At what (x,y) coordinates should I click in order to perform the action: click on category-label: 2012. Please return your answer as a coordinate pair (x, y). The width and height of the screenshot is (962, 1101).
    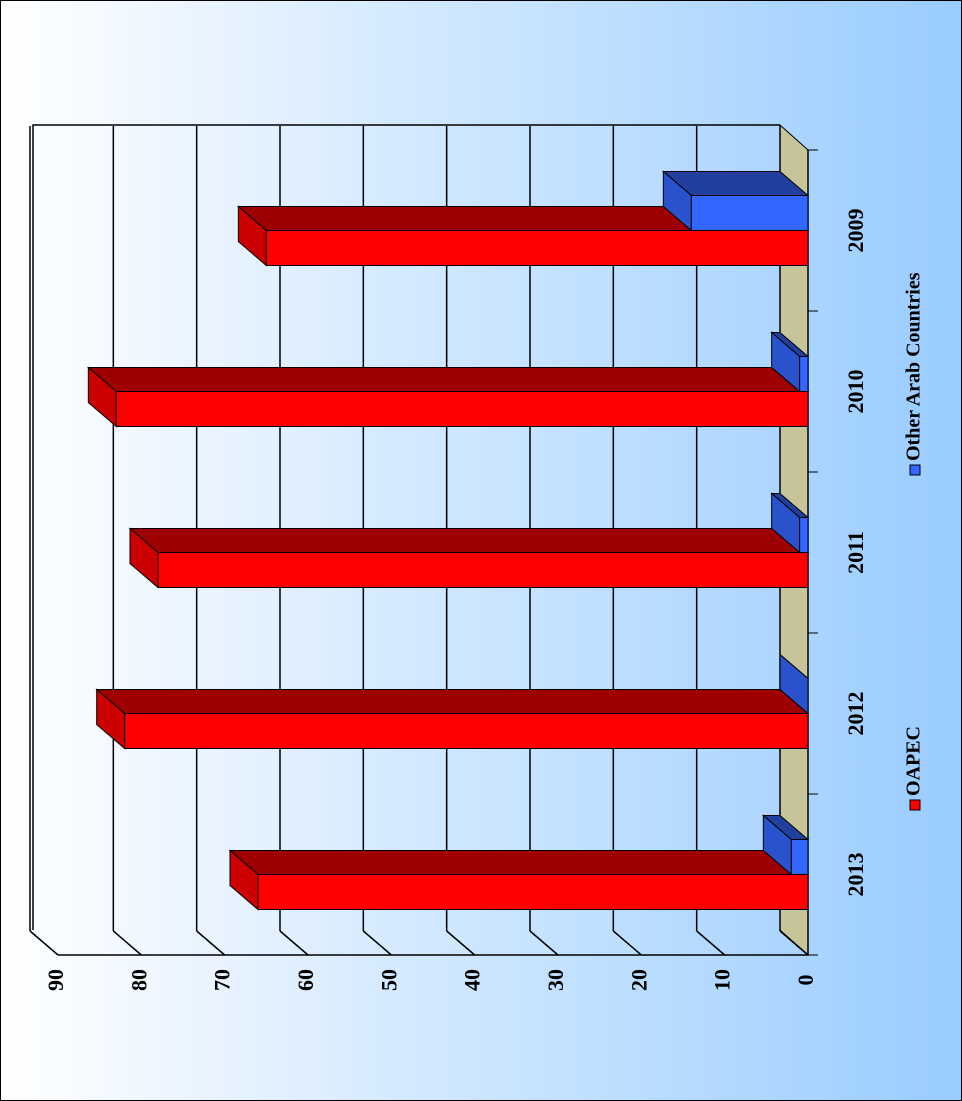
    Looking at the image, I should click on (855, 714).